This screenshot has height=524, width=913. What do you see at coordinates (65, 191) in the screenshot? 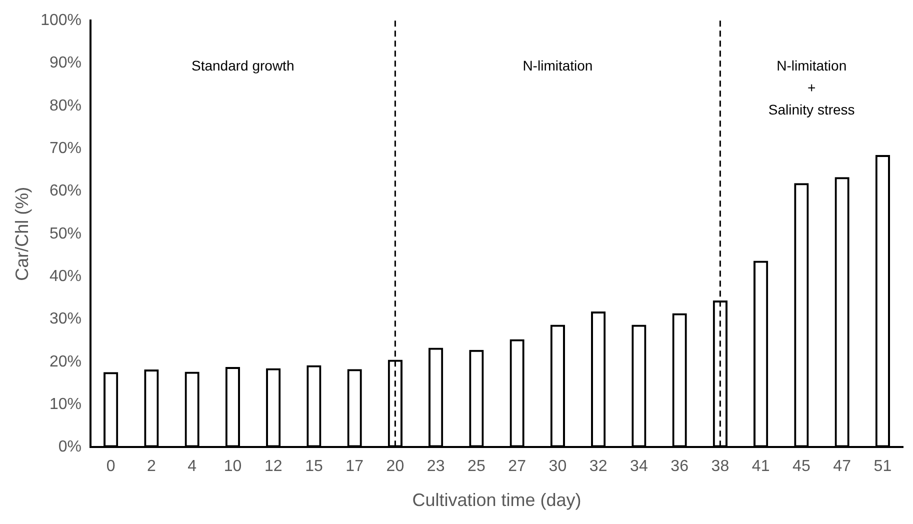
I see `y-tick-label: 60%` at bounding box center [65, 191].